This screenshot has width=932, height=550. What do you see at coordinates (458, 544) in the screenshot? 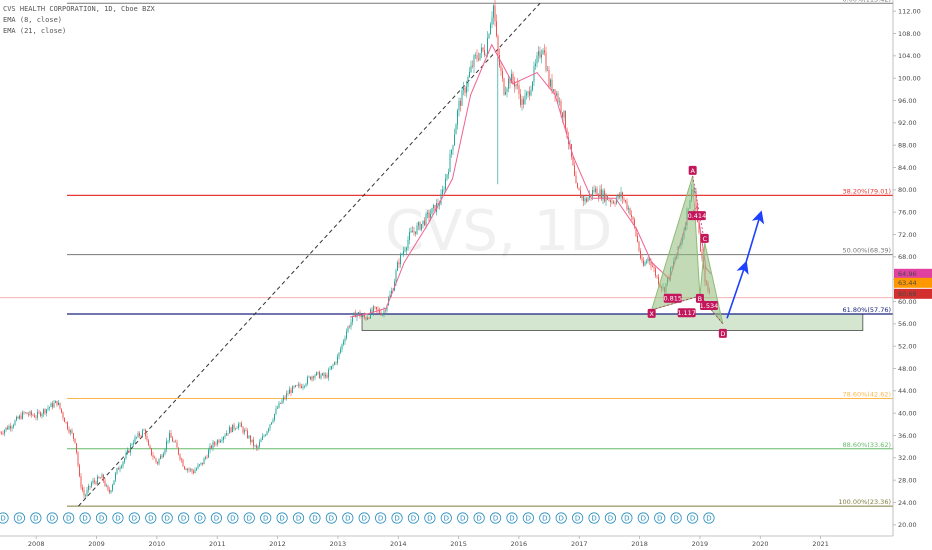
I see `time-tick-label: 2015` at bounding box center [458, 544].